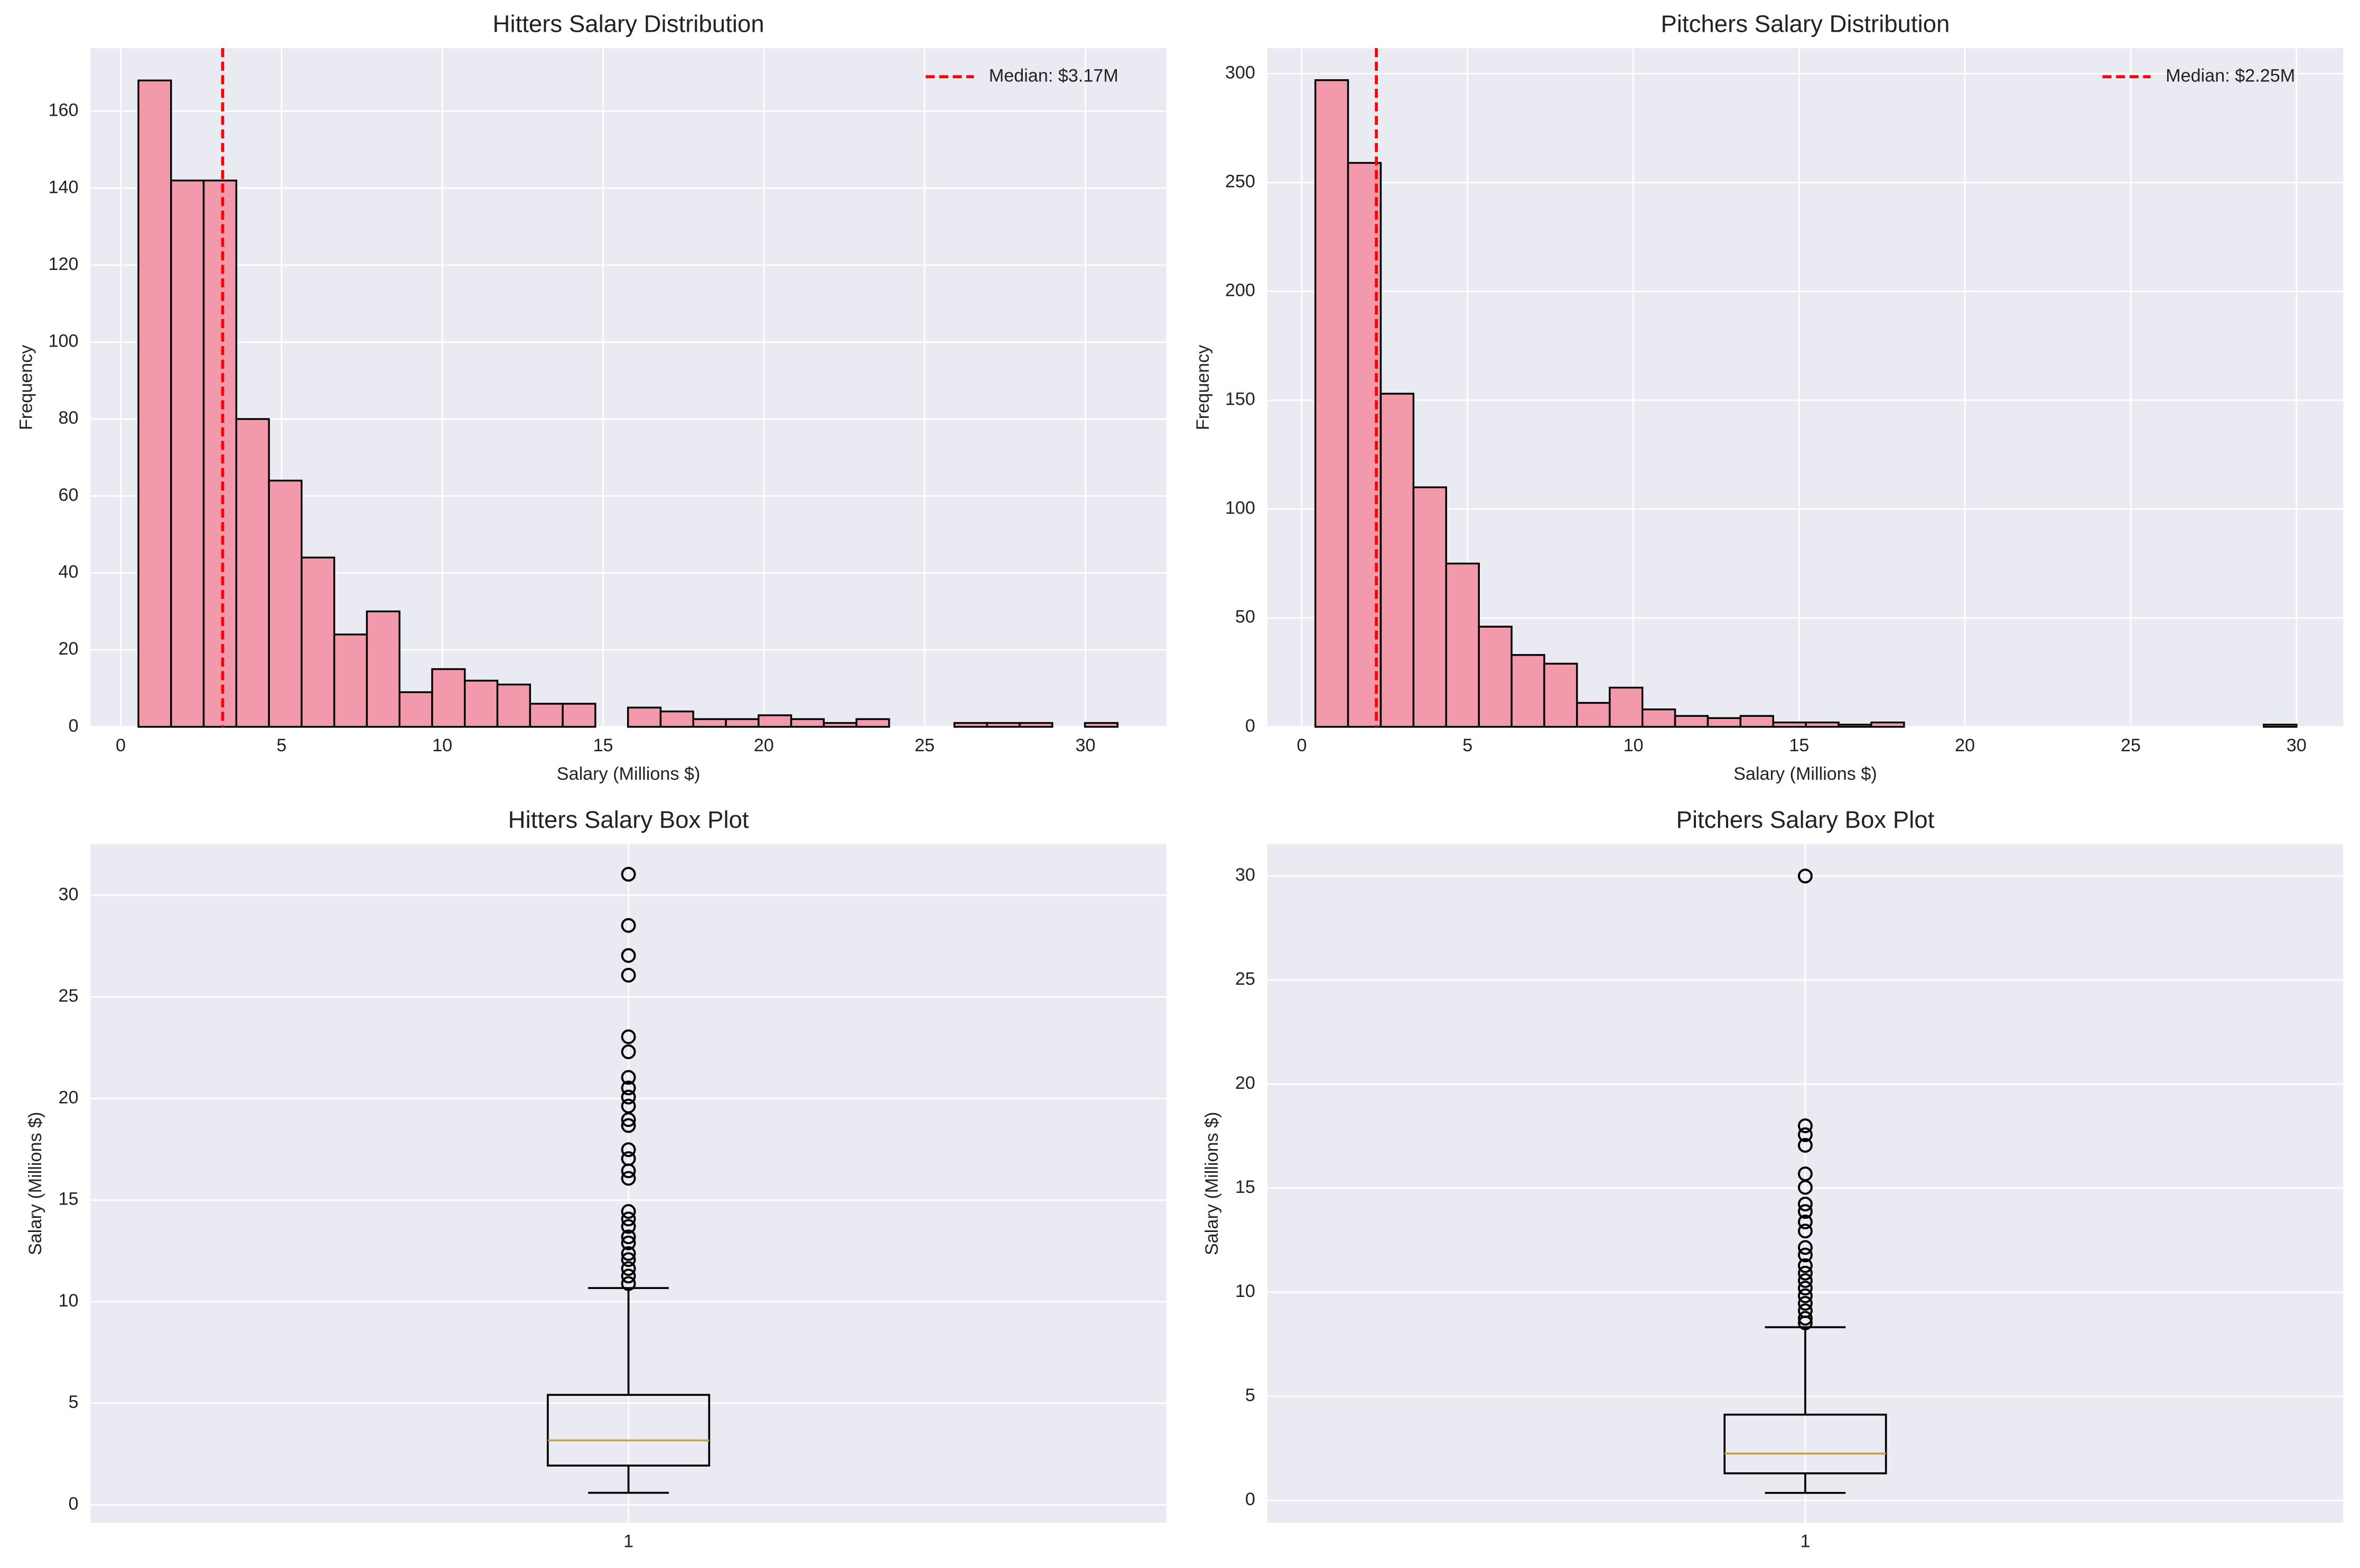 The height and width of the screenshot is (1568, 2360). I want to click on legend-label: Median: $3.17M, so click(1053, 76).